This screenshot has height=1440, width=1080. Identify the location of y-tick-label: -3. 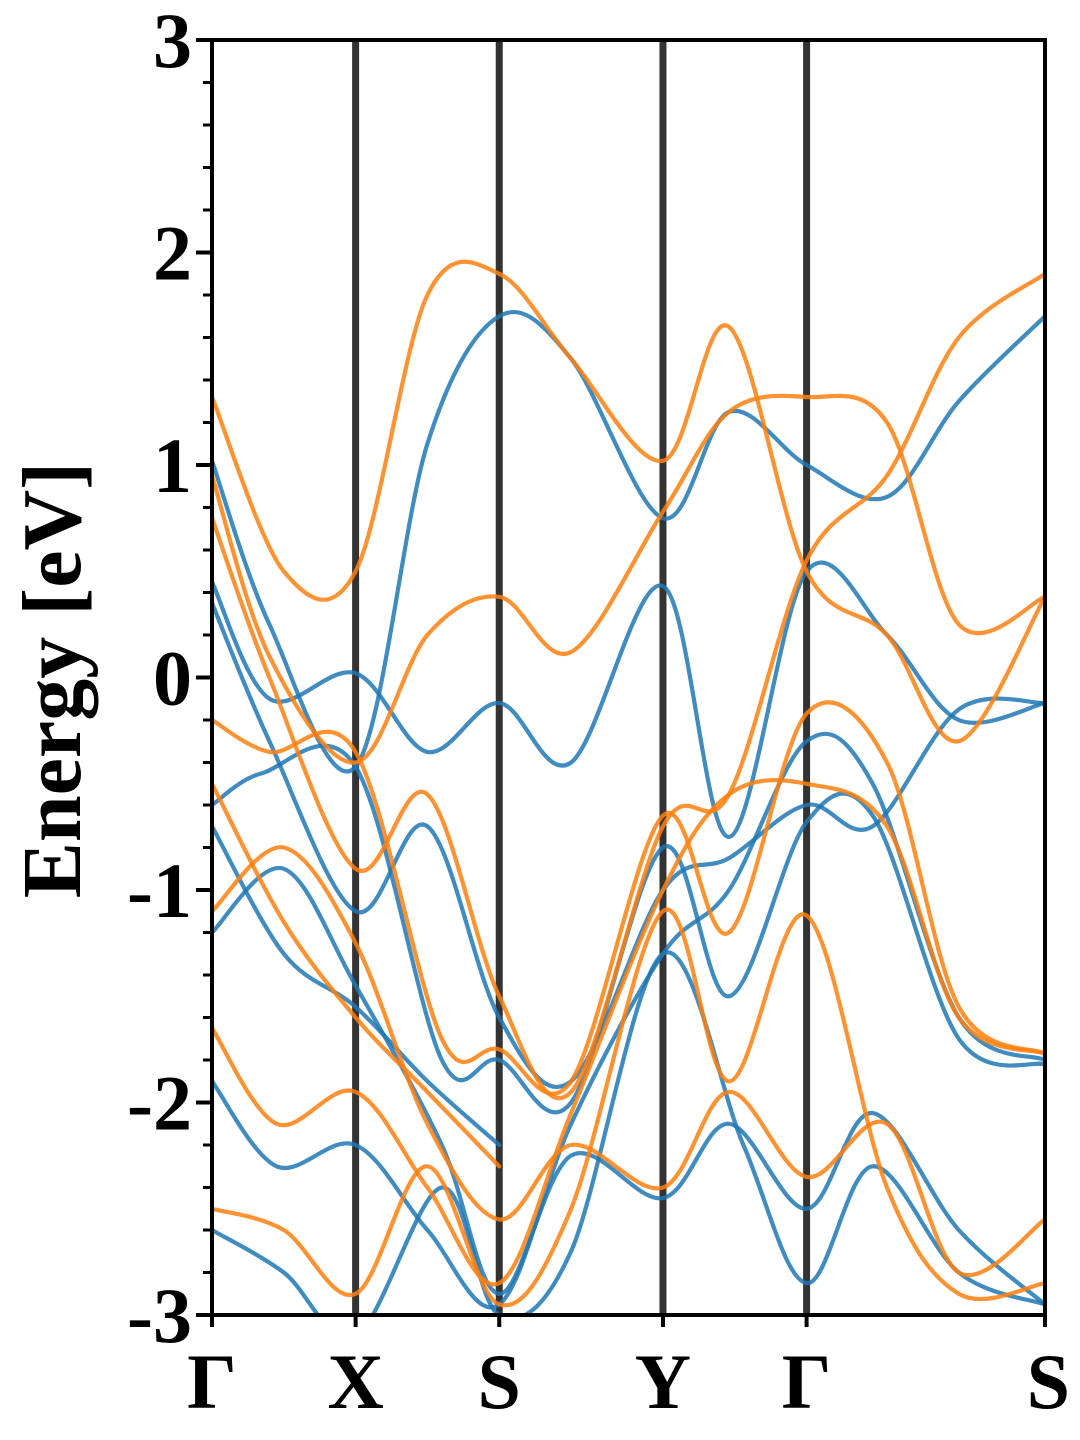
(159, 1315).